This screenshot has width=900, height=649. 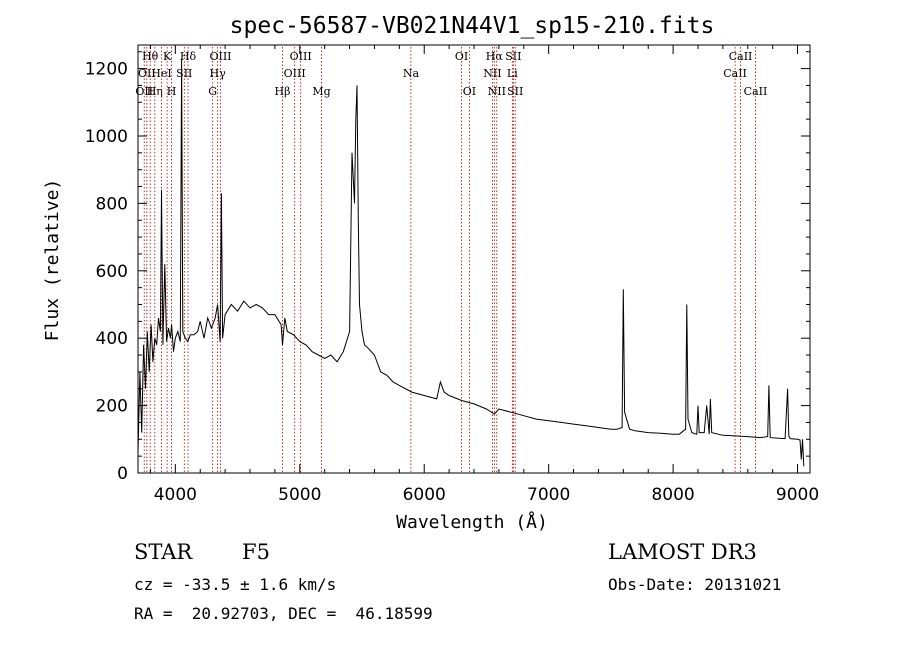 What do you see at coordinates (495, 56) in the screenshot?
I see `line-marker-label: Hα` at bounding box center [495, 56].